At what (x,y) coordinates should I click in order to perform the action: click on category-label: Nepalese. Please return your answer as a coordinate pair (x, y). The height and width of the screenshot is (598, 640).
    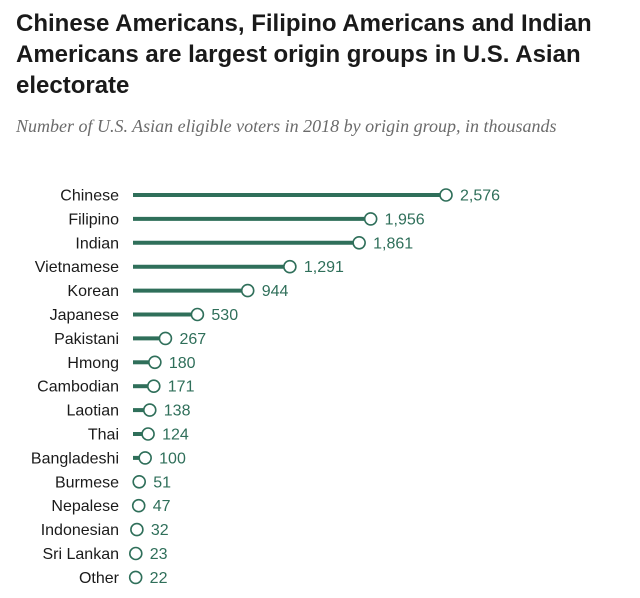
    Looking at the image, I should click on (85, 506).